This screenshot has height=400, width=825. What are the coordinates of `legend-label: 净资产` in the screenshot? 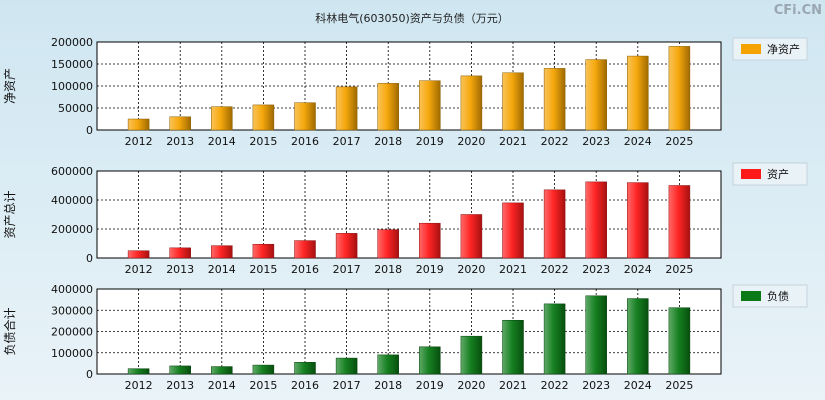 It's located at (783, 49).